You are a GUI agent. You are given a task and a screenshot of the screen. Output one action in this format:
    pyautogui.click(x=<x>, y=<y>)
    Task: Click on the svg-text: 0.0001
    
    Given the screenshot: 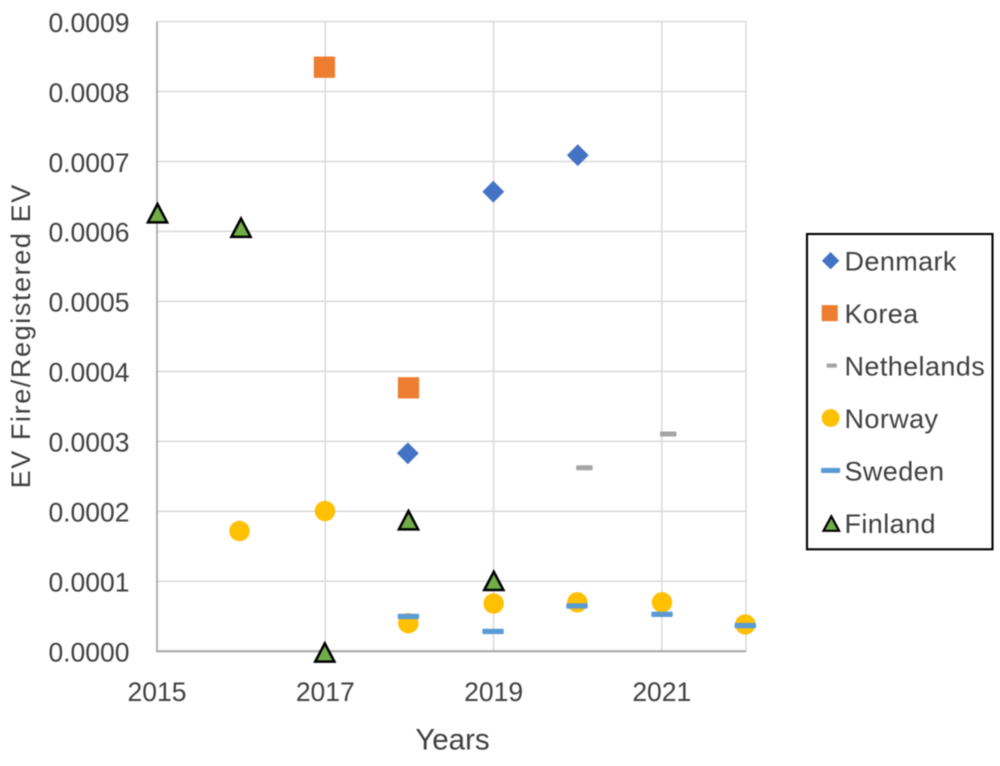 What is the action you would take?
    pyautogui.click(x=88, y=583)
    